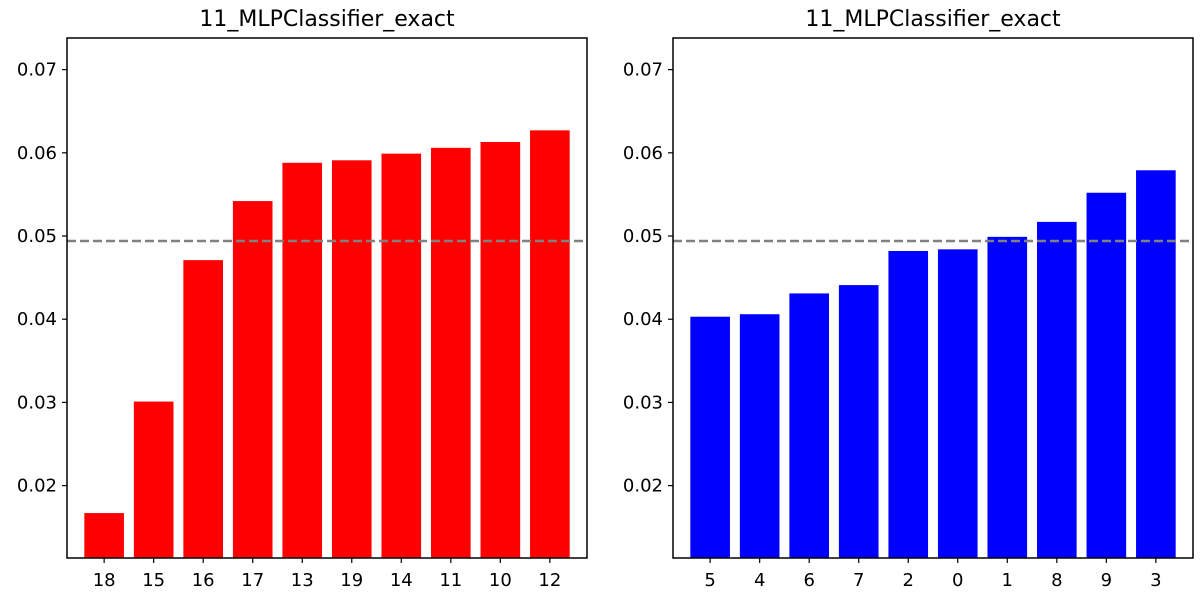 The height and width of the screenshot is (600, 1200). What do you see at coordinates (858, 580) in the screenshot?
I see `x-tick-label: 7` at bounding box center [858, 580].